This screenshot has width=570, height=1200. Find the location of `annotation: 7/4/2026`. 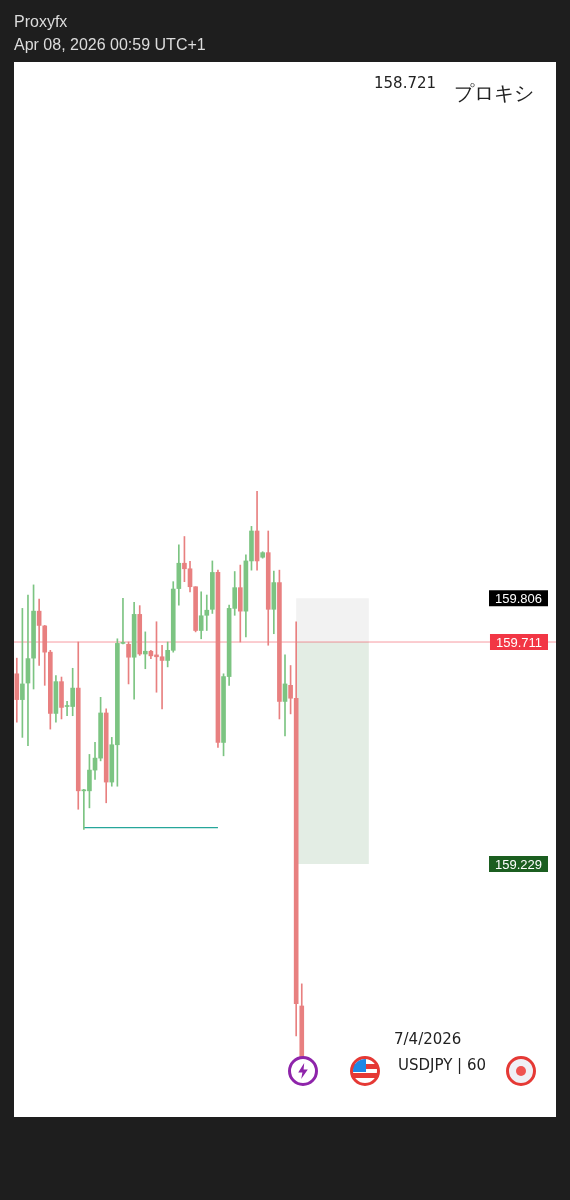

annotation: 7/4/2026 is located at coordinates (428, 1039).